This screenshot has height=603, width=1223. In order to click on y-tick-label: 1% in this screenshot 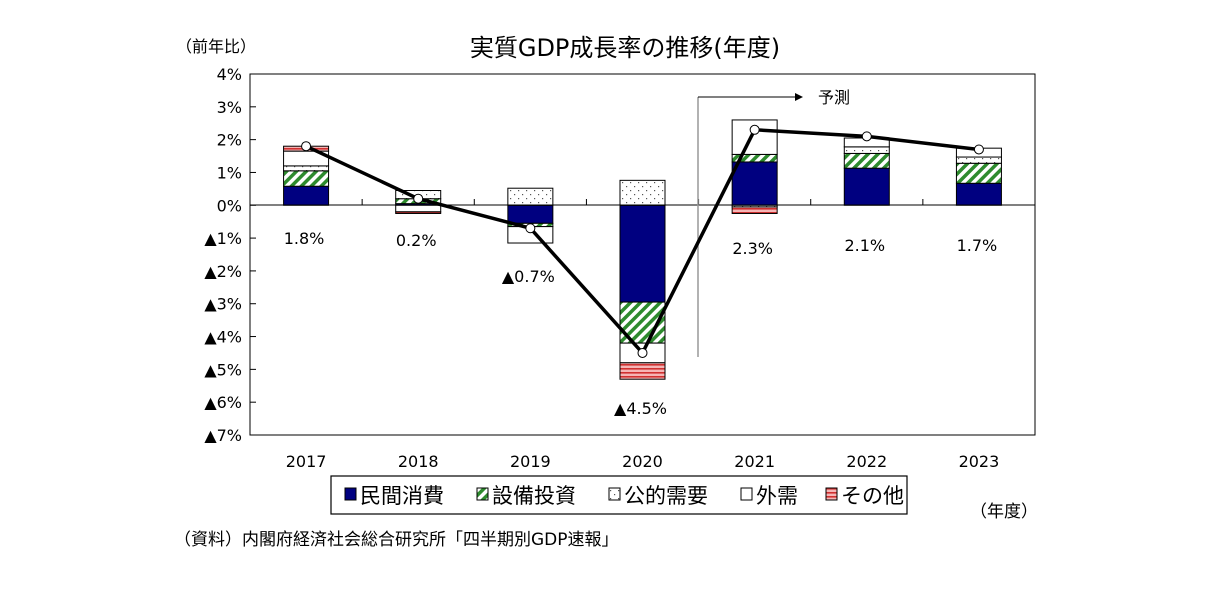, I will do `click(229, 172)`.